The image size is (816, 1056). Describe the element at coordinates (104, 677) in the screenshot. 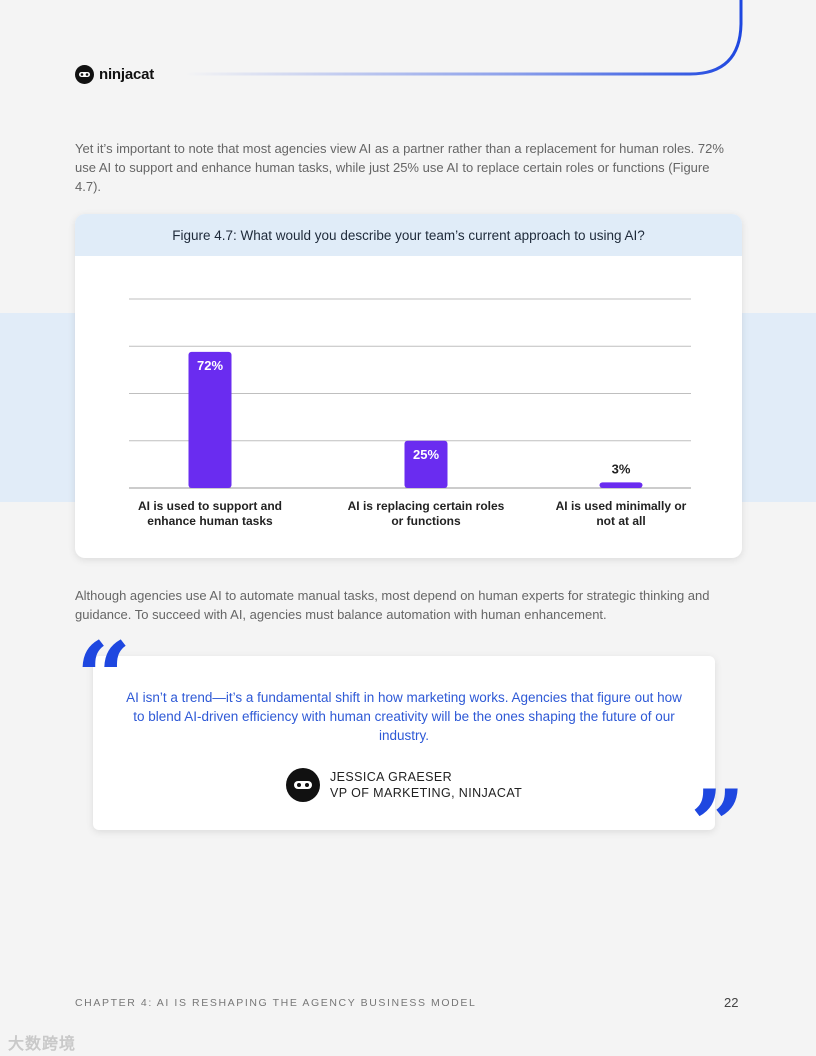

I see `open-quote-icon: “` at that location.